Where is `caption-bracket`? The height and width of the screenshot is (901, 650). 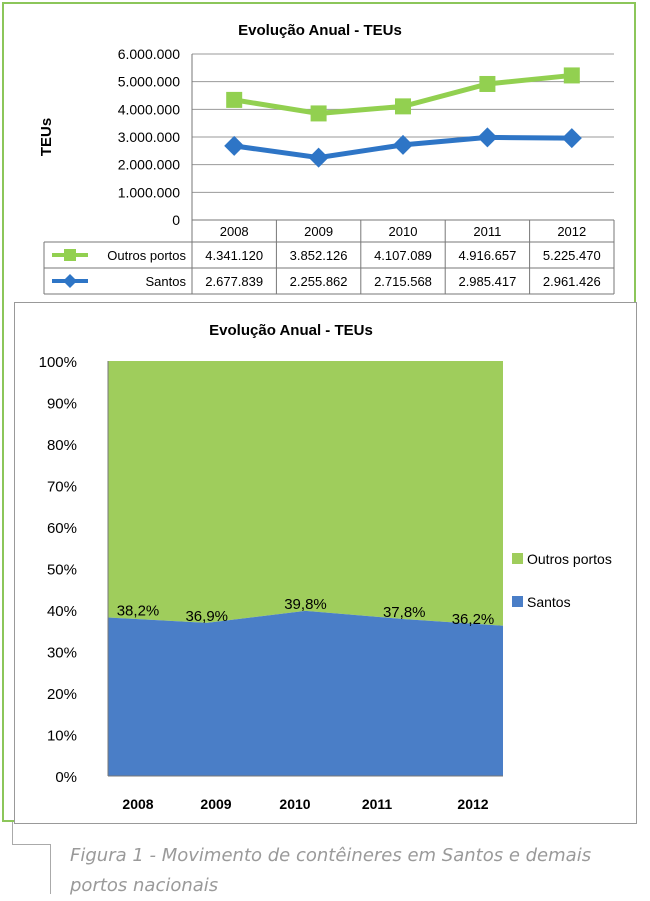 caption-bracket is located at coordinates (12, 833).